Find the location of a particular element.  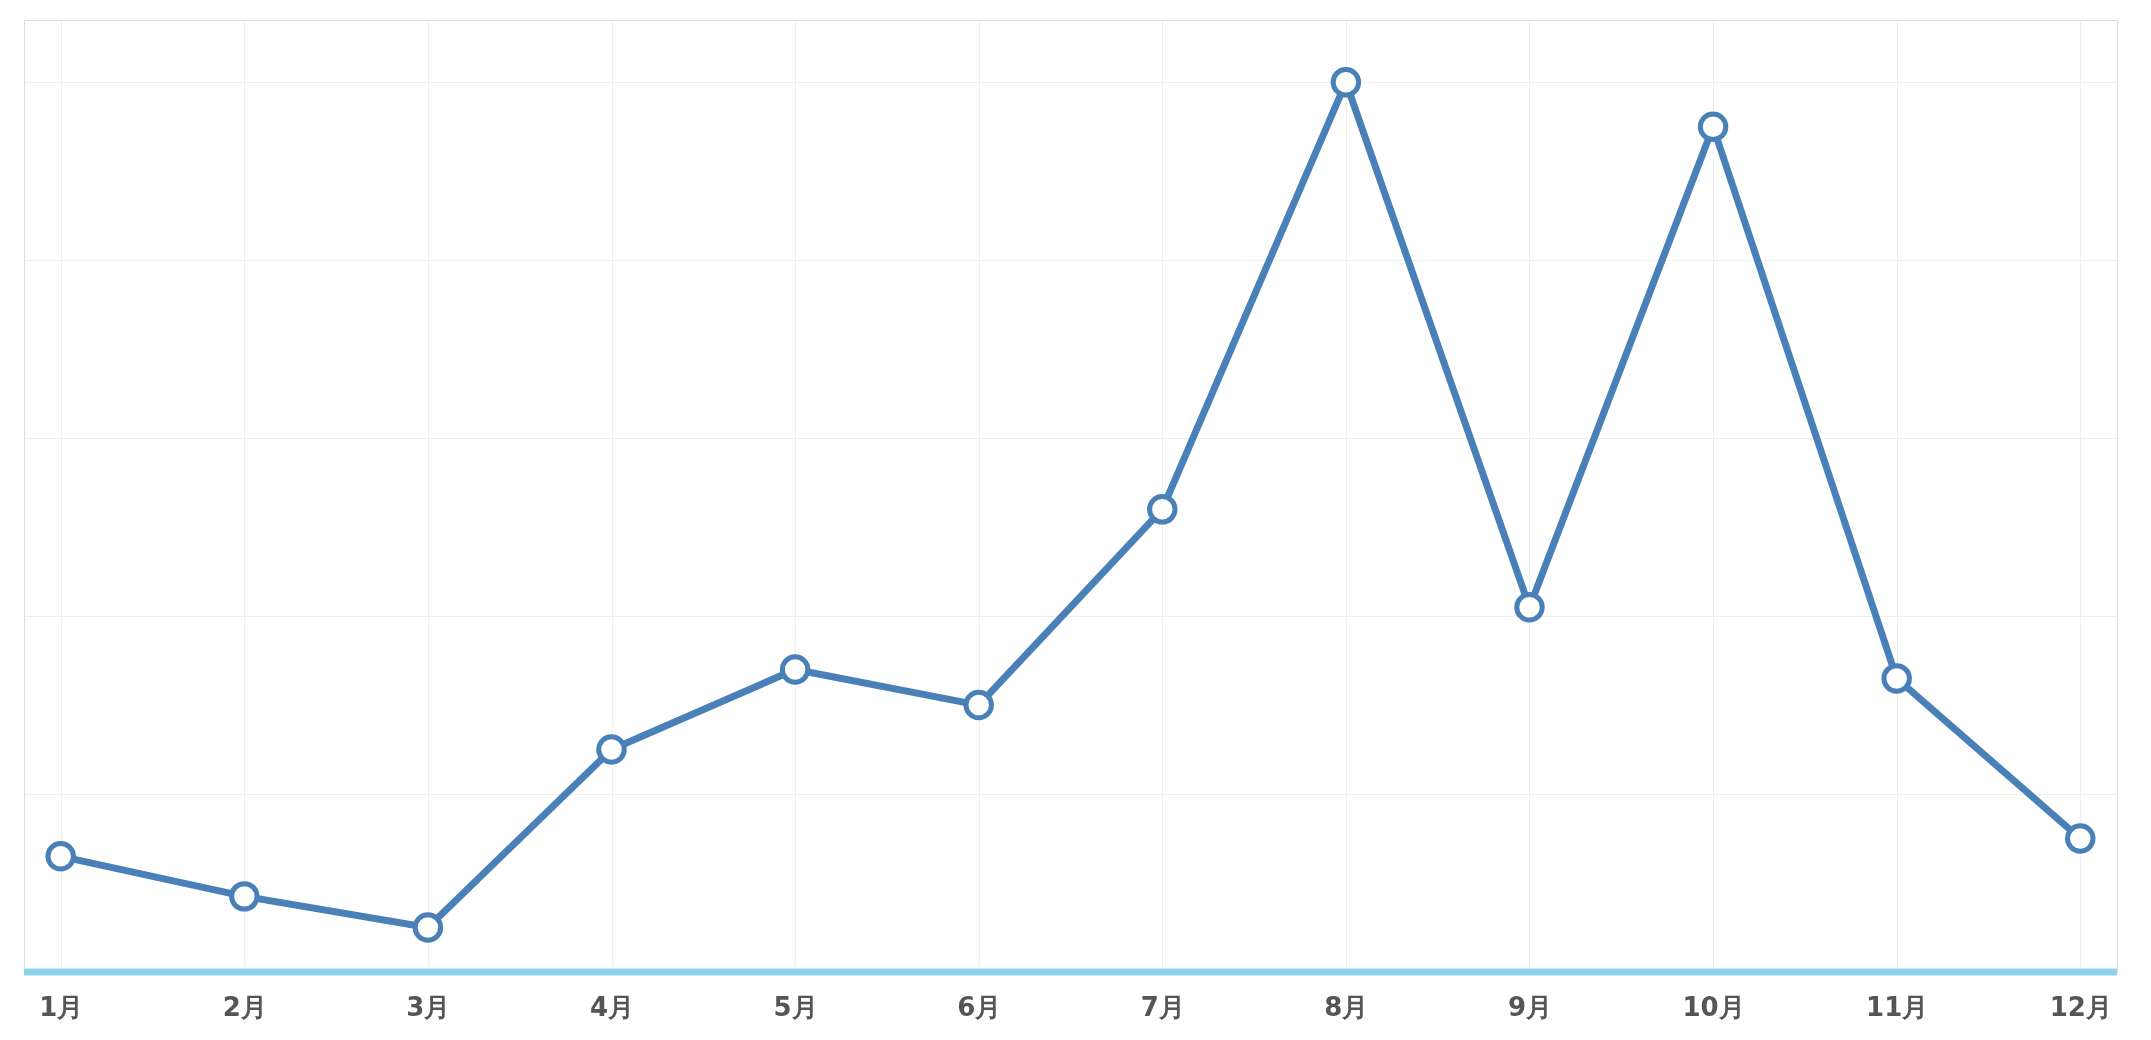

x-tick-label: 7月 is located at coordinates (1162, 1006).